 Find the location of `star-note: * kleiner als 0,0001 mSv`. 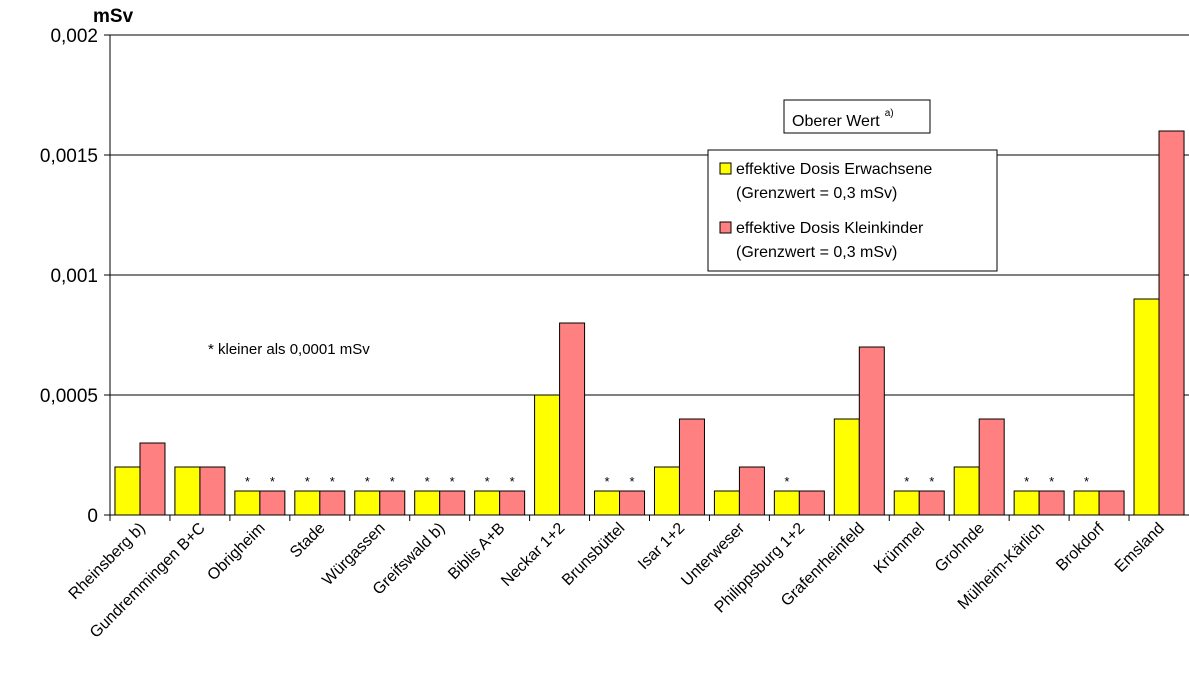

star-note: * kleiner als 0,0001 mSv is located at coordinates (289, 349).